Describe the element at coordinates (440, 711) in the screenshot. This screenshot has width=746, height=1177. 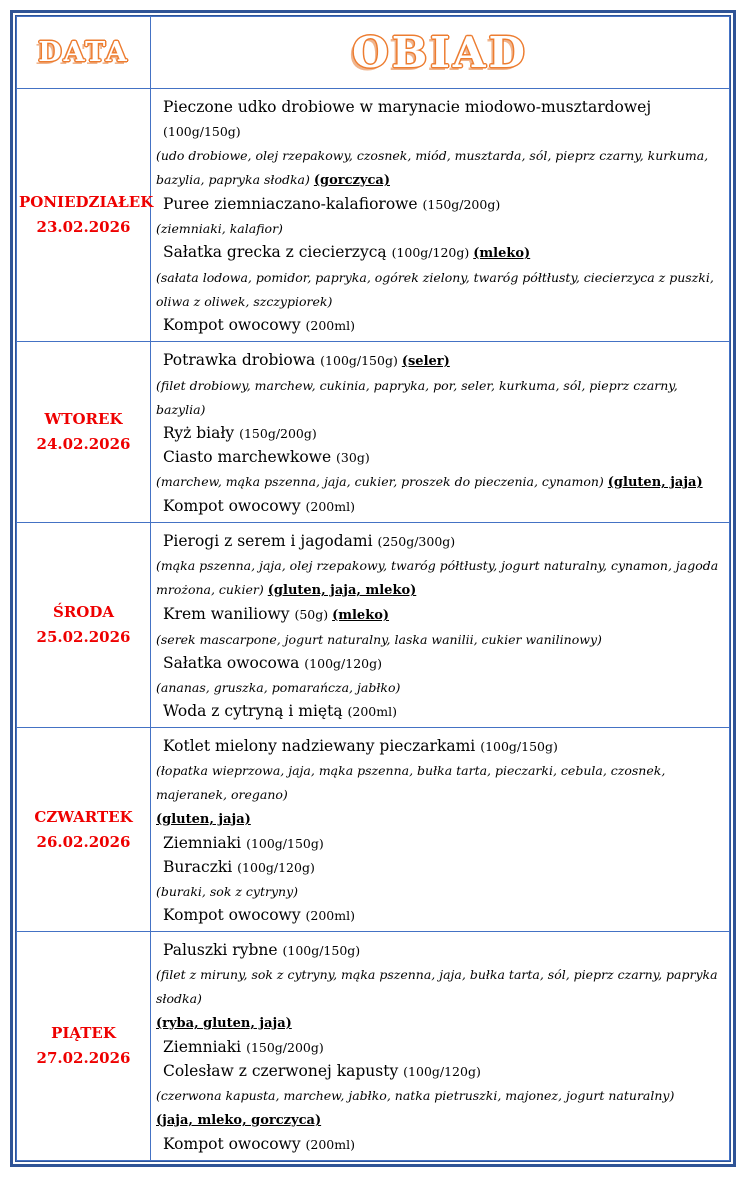
I see `dish-line: Woda z cytryną i miętą (200ml)` at that location.